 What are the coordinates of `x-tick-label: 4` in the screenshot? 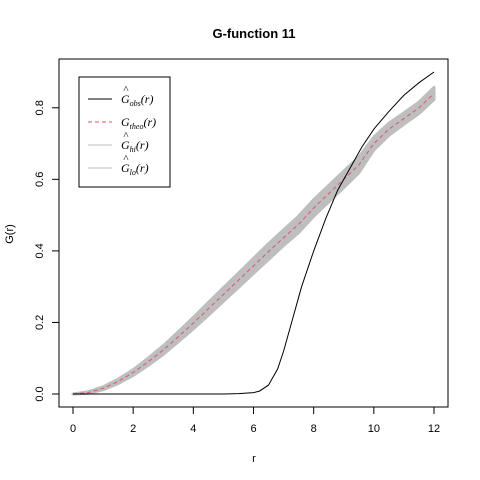 It's located at (193, 429).